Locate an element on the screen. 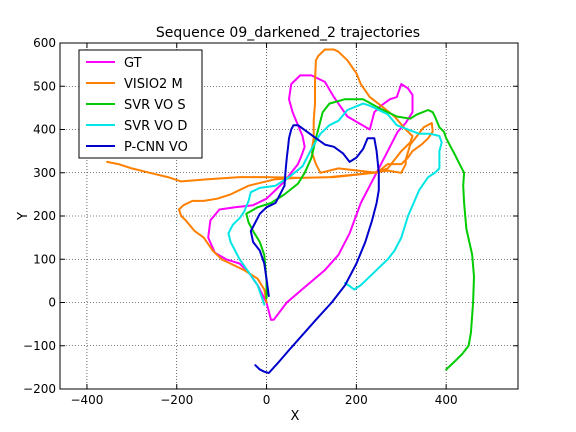 The height and width of the screenshot is (432, 576). y-tick-label: 500 is located at coordinates (44, 86).